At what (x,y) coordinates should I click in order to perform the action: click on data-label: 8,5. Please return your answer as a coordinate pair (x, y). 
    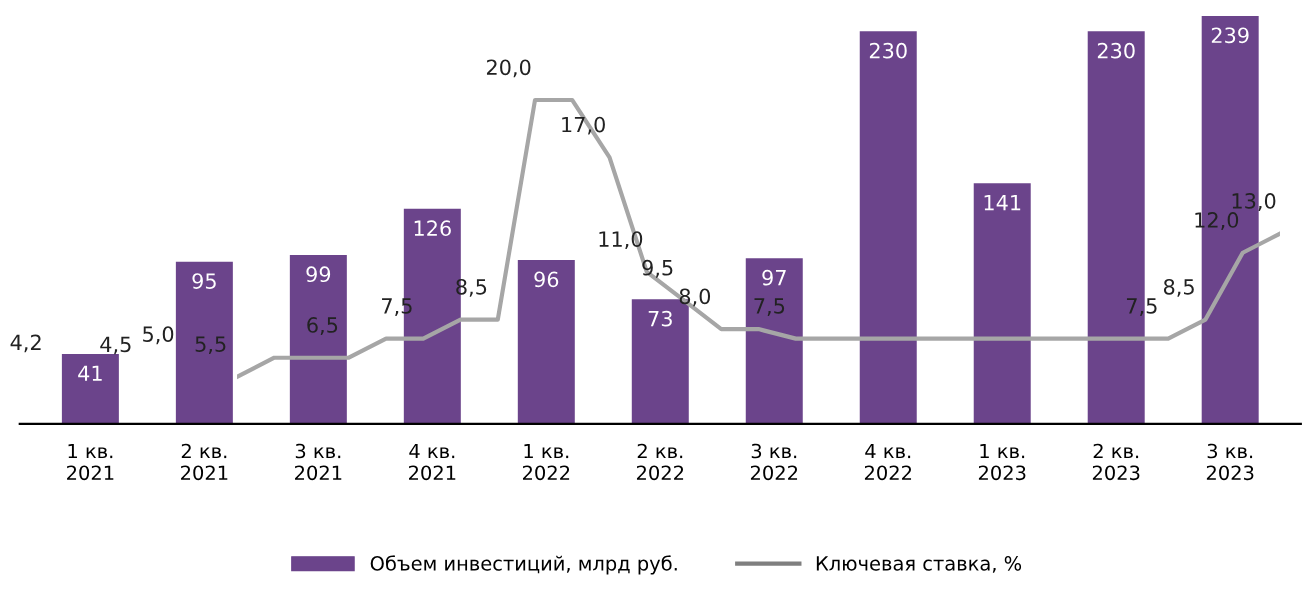
    Looking at the image, I should click on (1178, 287).